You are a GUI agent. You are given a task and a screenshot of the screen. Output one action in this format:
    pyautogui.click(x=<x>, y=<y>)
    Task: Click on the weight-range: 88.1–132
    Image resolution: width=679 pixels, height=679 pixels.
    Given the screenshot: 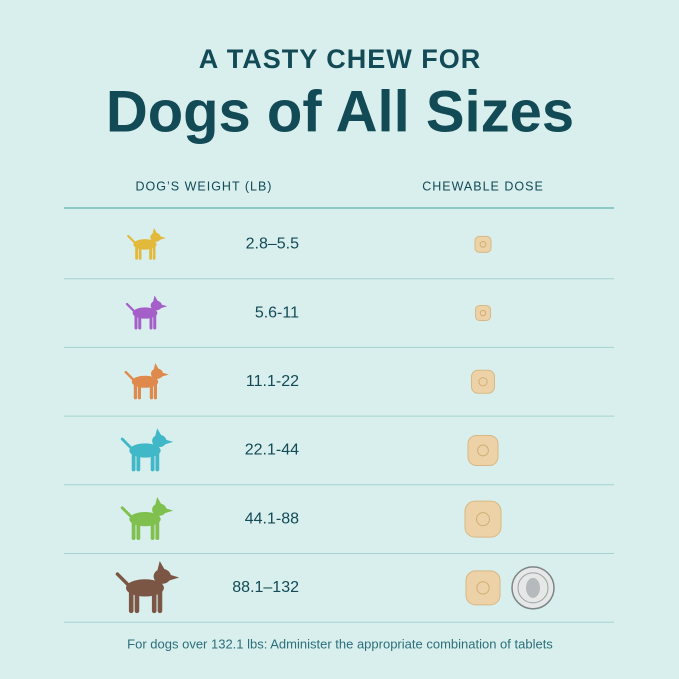 What is the action you would take?
    pyautogui.click(x=265, y=587)
    